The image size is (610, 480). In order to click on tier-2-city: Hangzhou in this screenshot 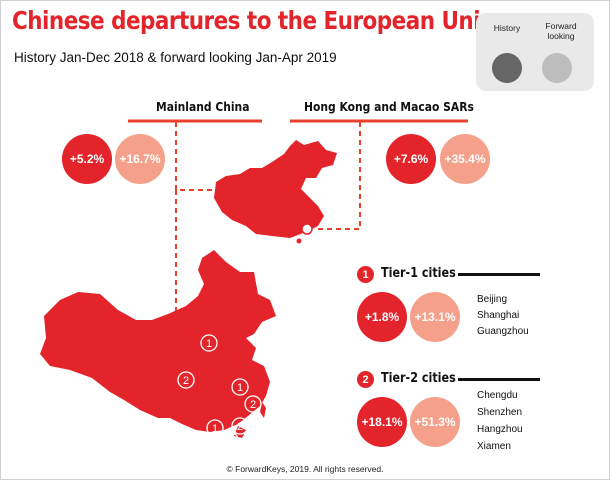, I will do `click(500, 429)`.